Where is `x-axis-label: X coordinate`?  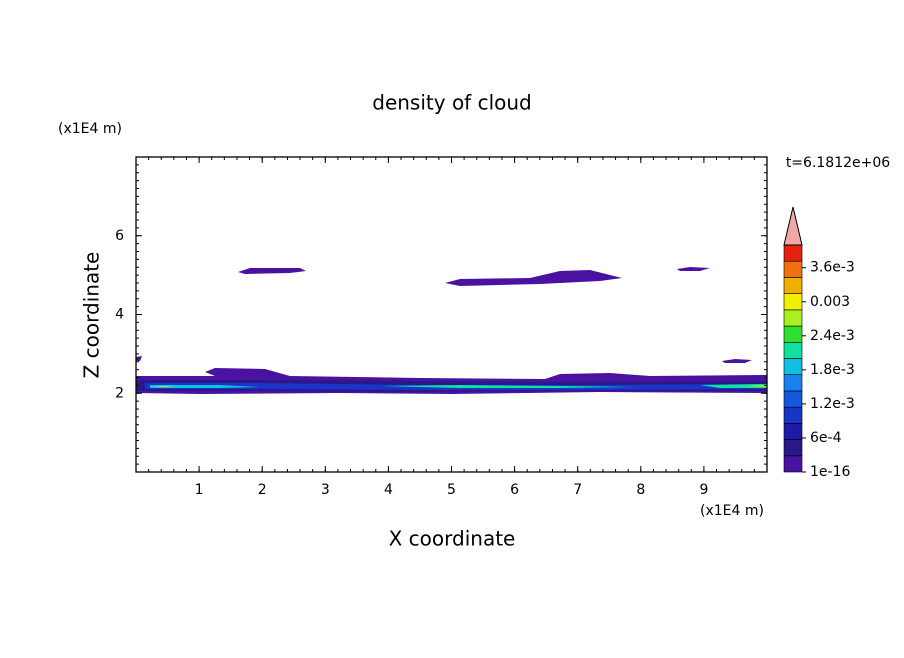 x-axis-label: X coordinate is located at coordinates (452, 539).